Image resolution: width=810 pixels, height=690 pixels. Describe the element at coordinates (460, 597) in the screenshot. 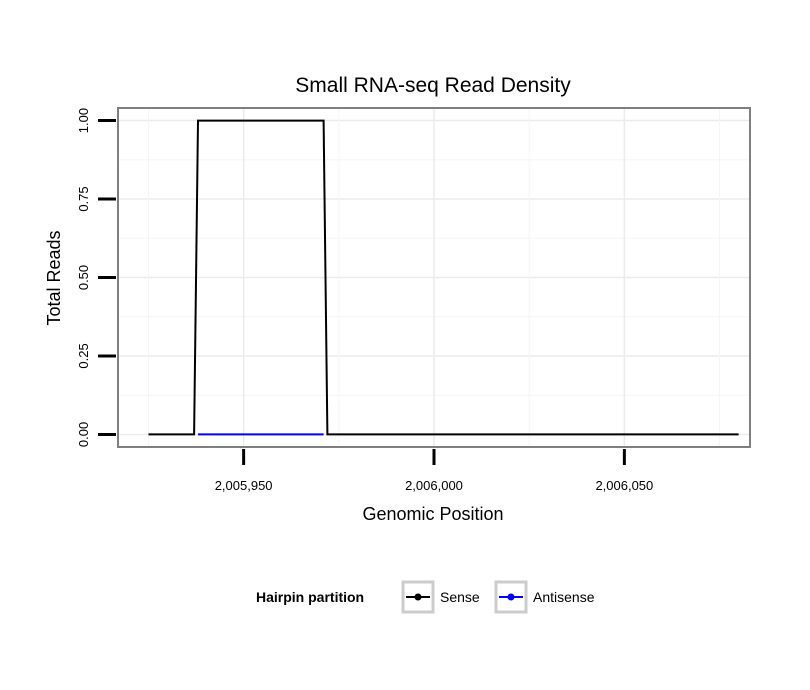

I see `legend-label-sense: Sense` at that location.